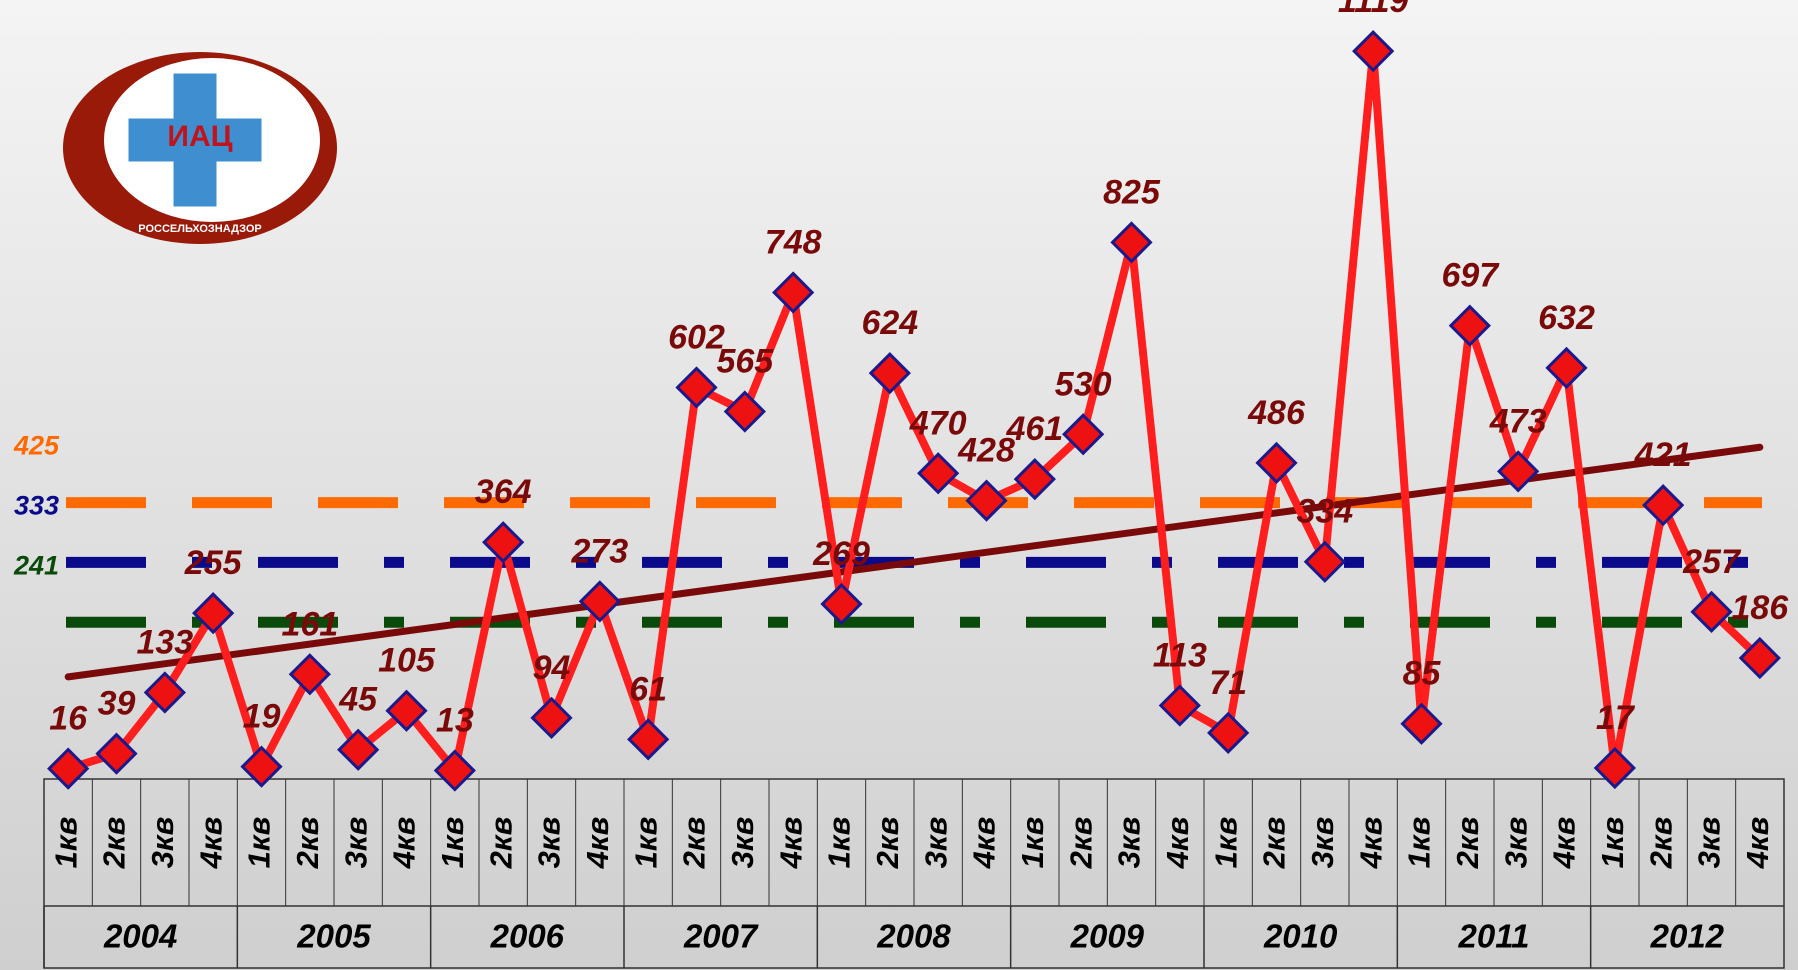  Describe the element at coordinates (527, 936) in the screenshot. I see `year-label: 2006` at that location.